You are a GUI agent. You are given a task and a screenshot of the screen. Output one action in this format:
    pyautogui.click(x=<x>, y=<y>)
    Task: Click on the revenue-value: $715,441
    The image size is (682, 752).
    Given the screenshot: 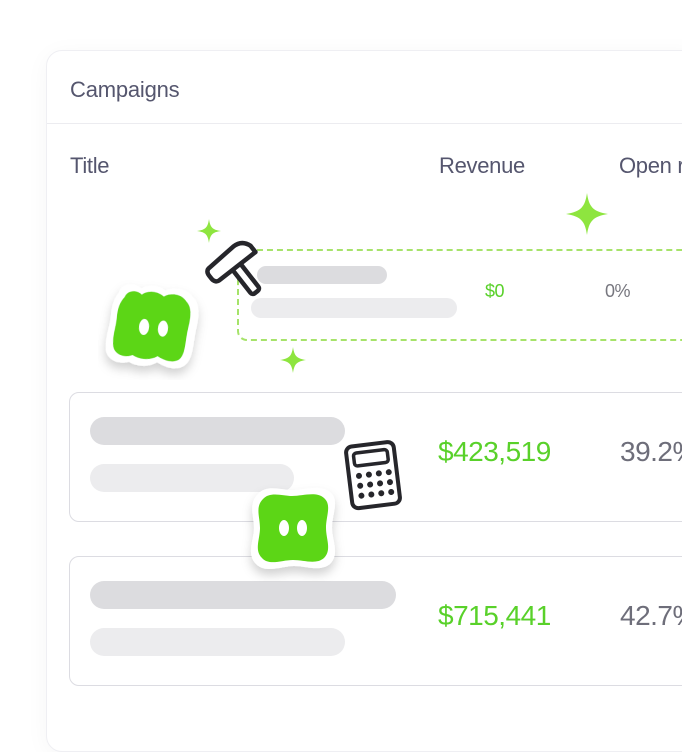 What is the action you would take?
    pyautogui.click(x=494, y=615)
    